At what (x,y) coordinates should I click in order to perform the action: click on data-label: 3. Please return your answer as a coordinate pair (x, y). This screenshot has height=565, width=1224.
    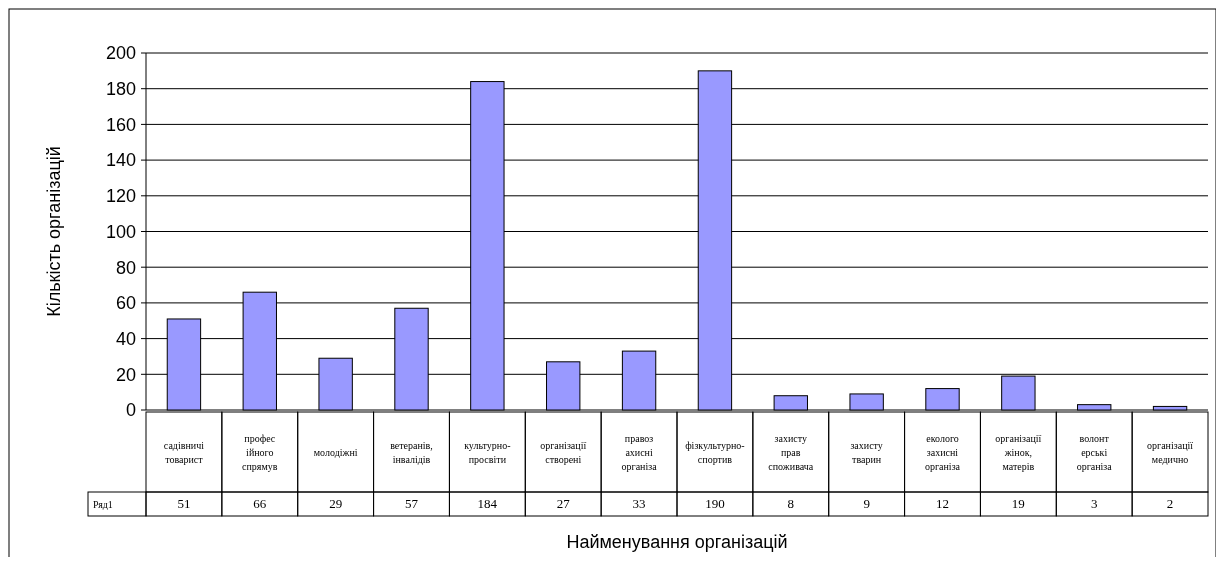
    Looking at the image, I should click on (1094, 503).